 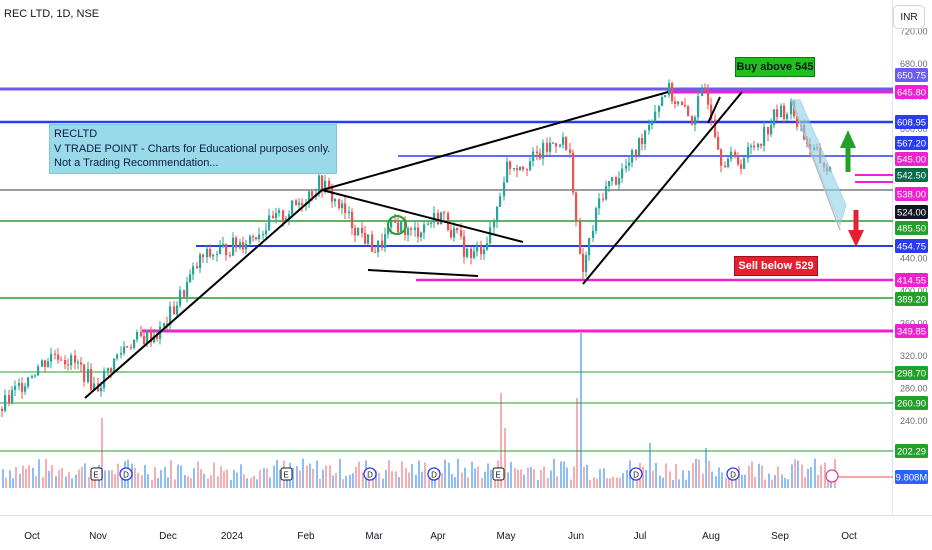 What do you see at coordinates (909, 17) in the screenshot?
I see `currency-button: INR` at bounding box center [909, 17].